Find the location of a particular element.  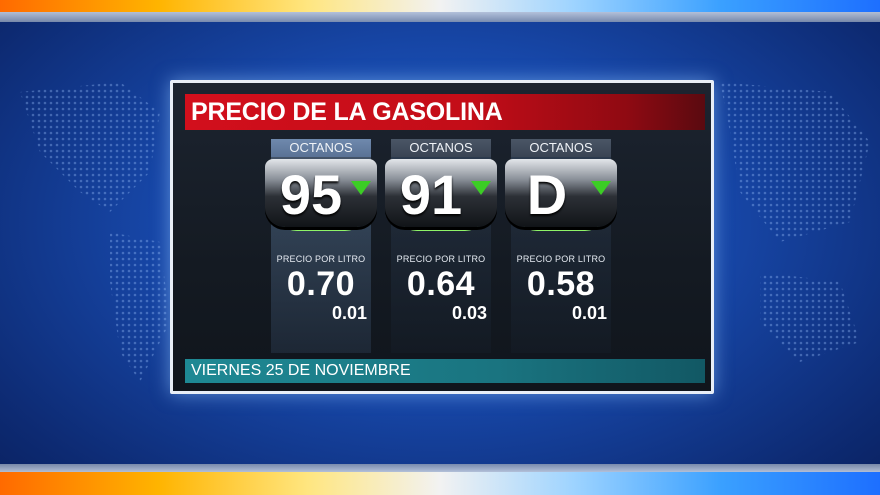

price-change: 0.03 is located at coordinates (469, 313).